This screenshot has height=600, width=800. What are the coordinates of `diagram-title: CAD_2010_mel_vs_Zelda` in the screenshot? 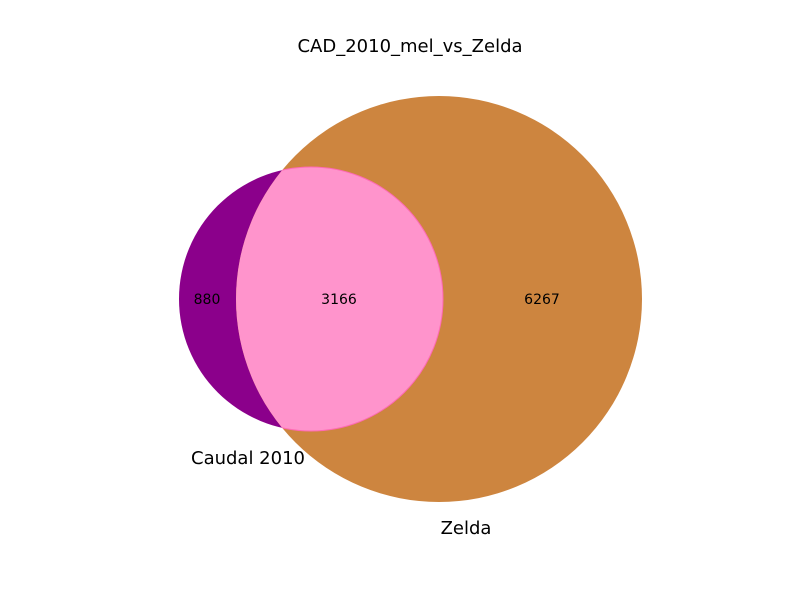 It's located at (409, 46).